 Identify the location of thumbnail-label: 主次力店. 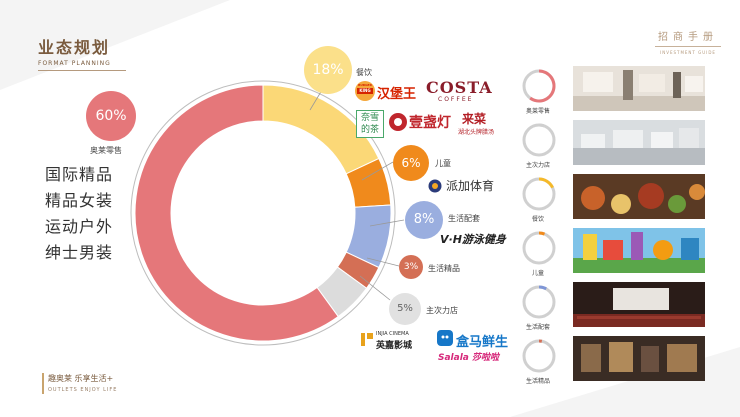
(537, 165).